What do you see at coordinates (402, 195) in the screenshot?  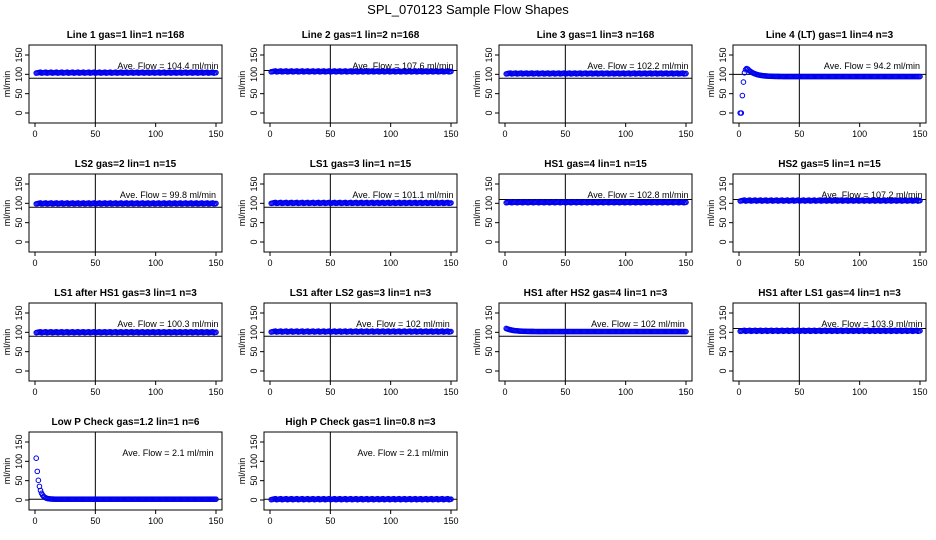 I see `average-flow-annotation: Ave. Flow = 101.1 ml/min` at bounding box center [402, 195].